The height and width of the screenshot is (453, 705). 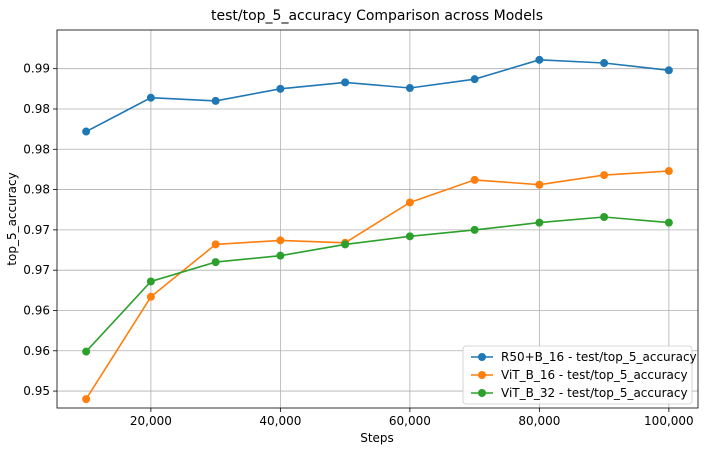 What do you see at coordinates (410, 421) in the screenshot?
I see `x-tick-label: 60,000` at bounding box center [410, 421].